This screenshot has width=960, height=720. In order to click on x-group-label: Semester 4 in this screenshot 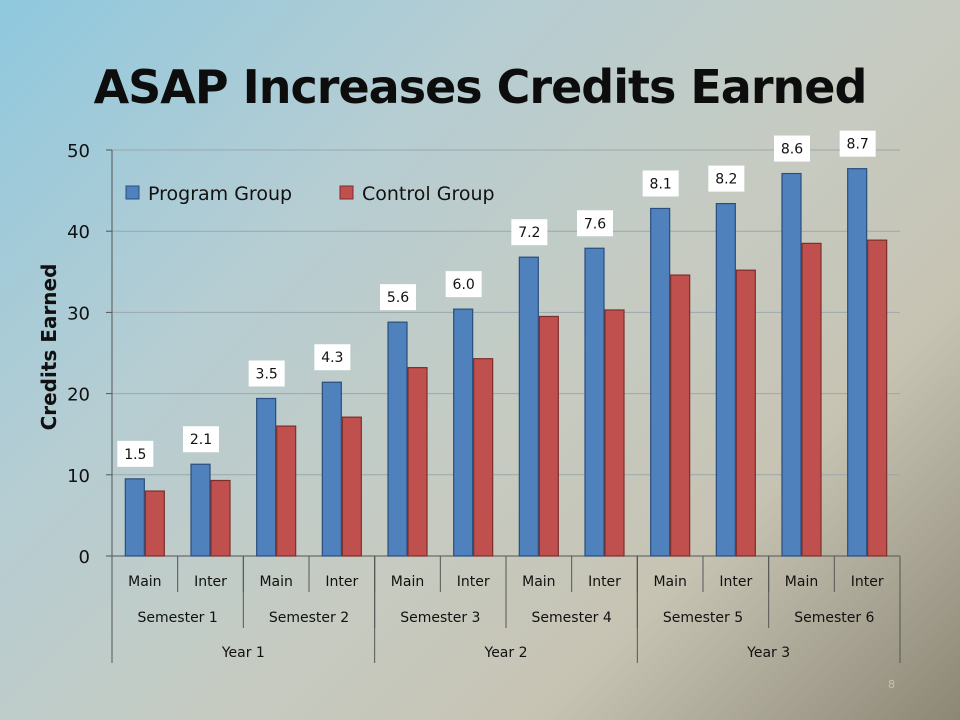, I will do `click(572, 618)`.